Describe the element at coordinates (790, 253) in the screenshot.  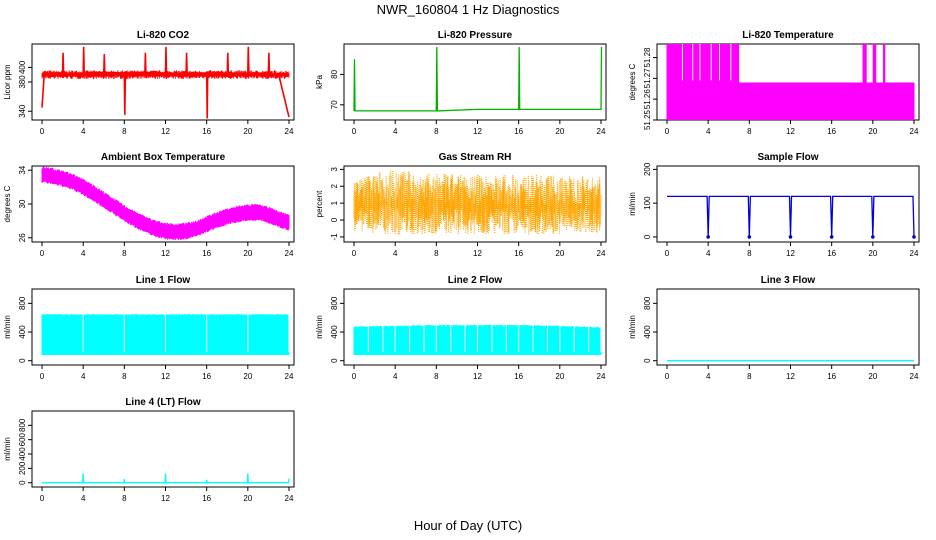
I see `panel-6-xtick-label: 12` at that location.